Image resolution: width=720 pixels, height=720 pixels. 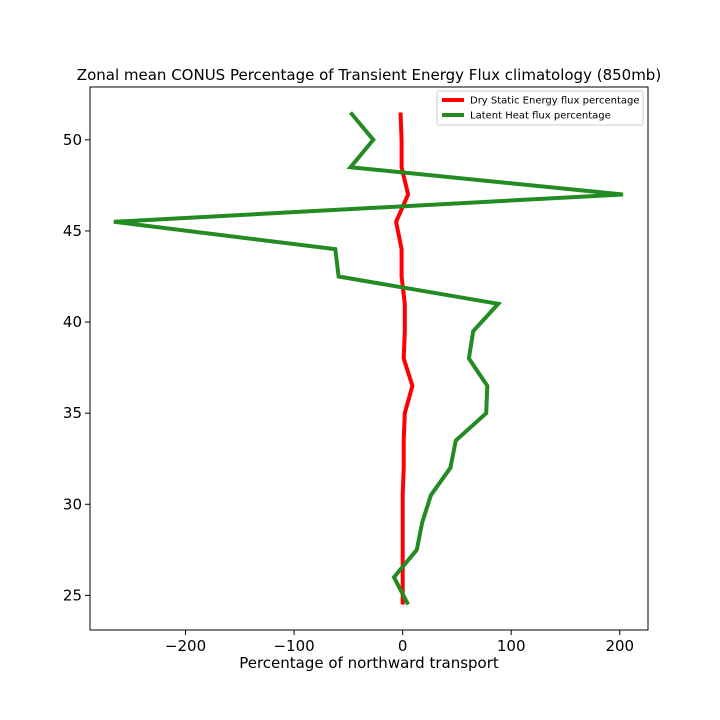 I want to click on x-tick-label: −200, so click(x=185, y=646).